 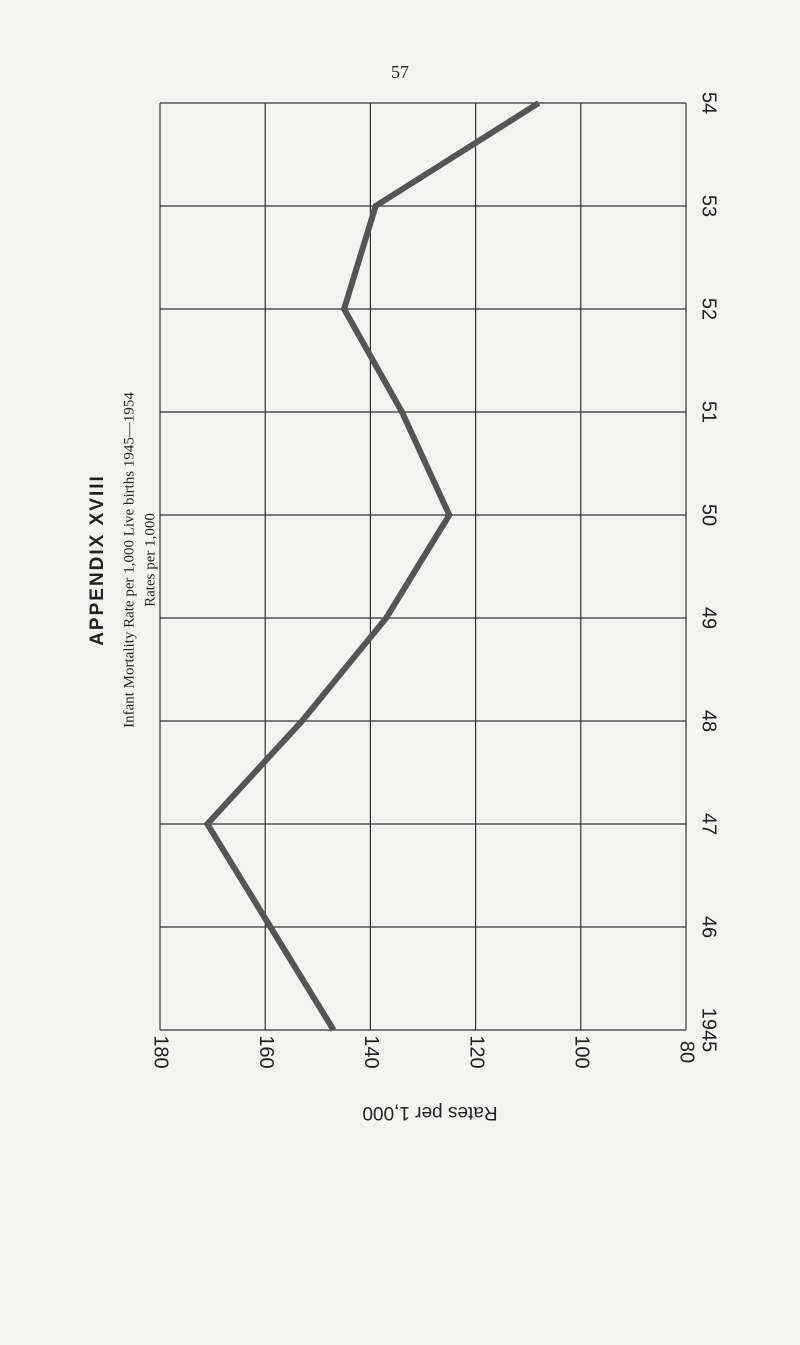 I want to click on year-tick-label: 52, so click(x=709, y=309).